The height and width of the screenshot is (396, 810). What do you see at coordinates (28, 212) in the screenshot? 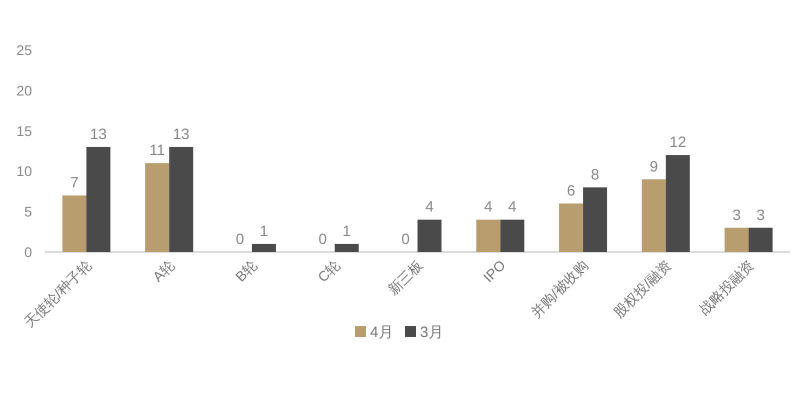
I see `y-tick-label: 5` at bounding box center [28, 212].